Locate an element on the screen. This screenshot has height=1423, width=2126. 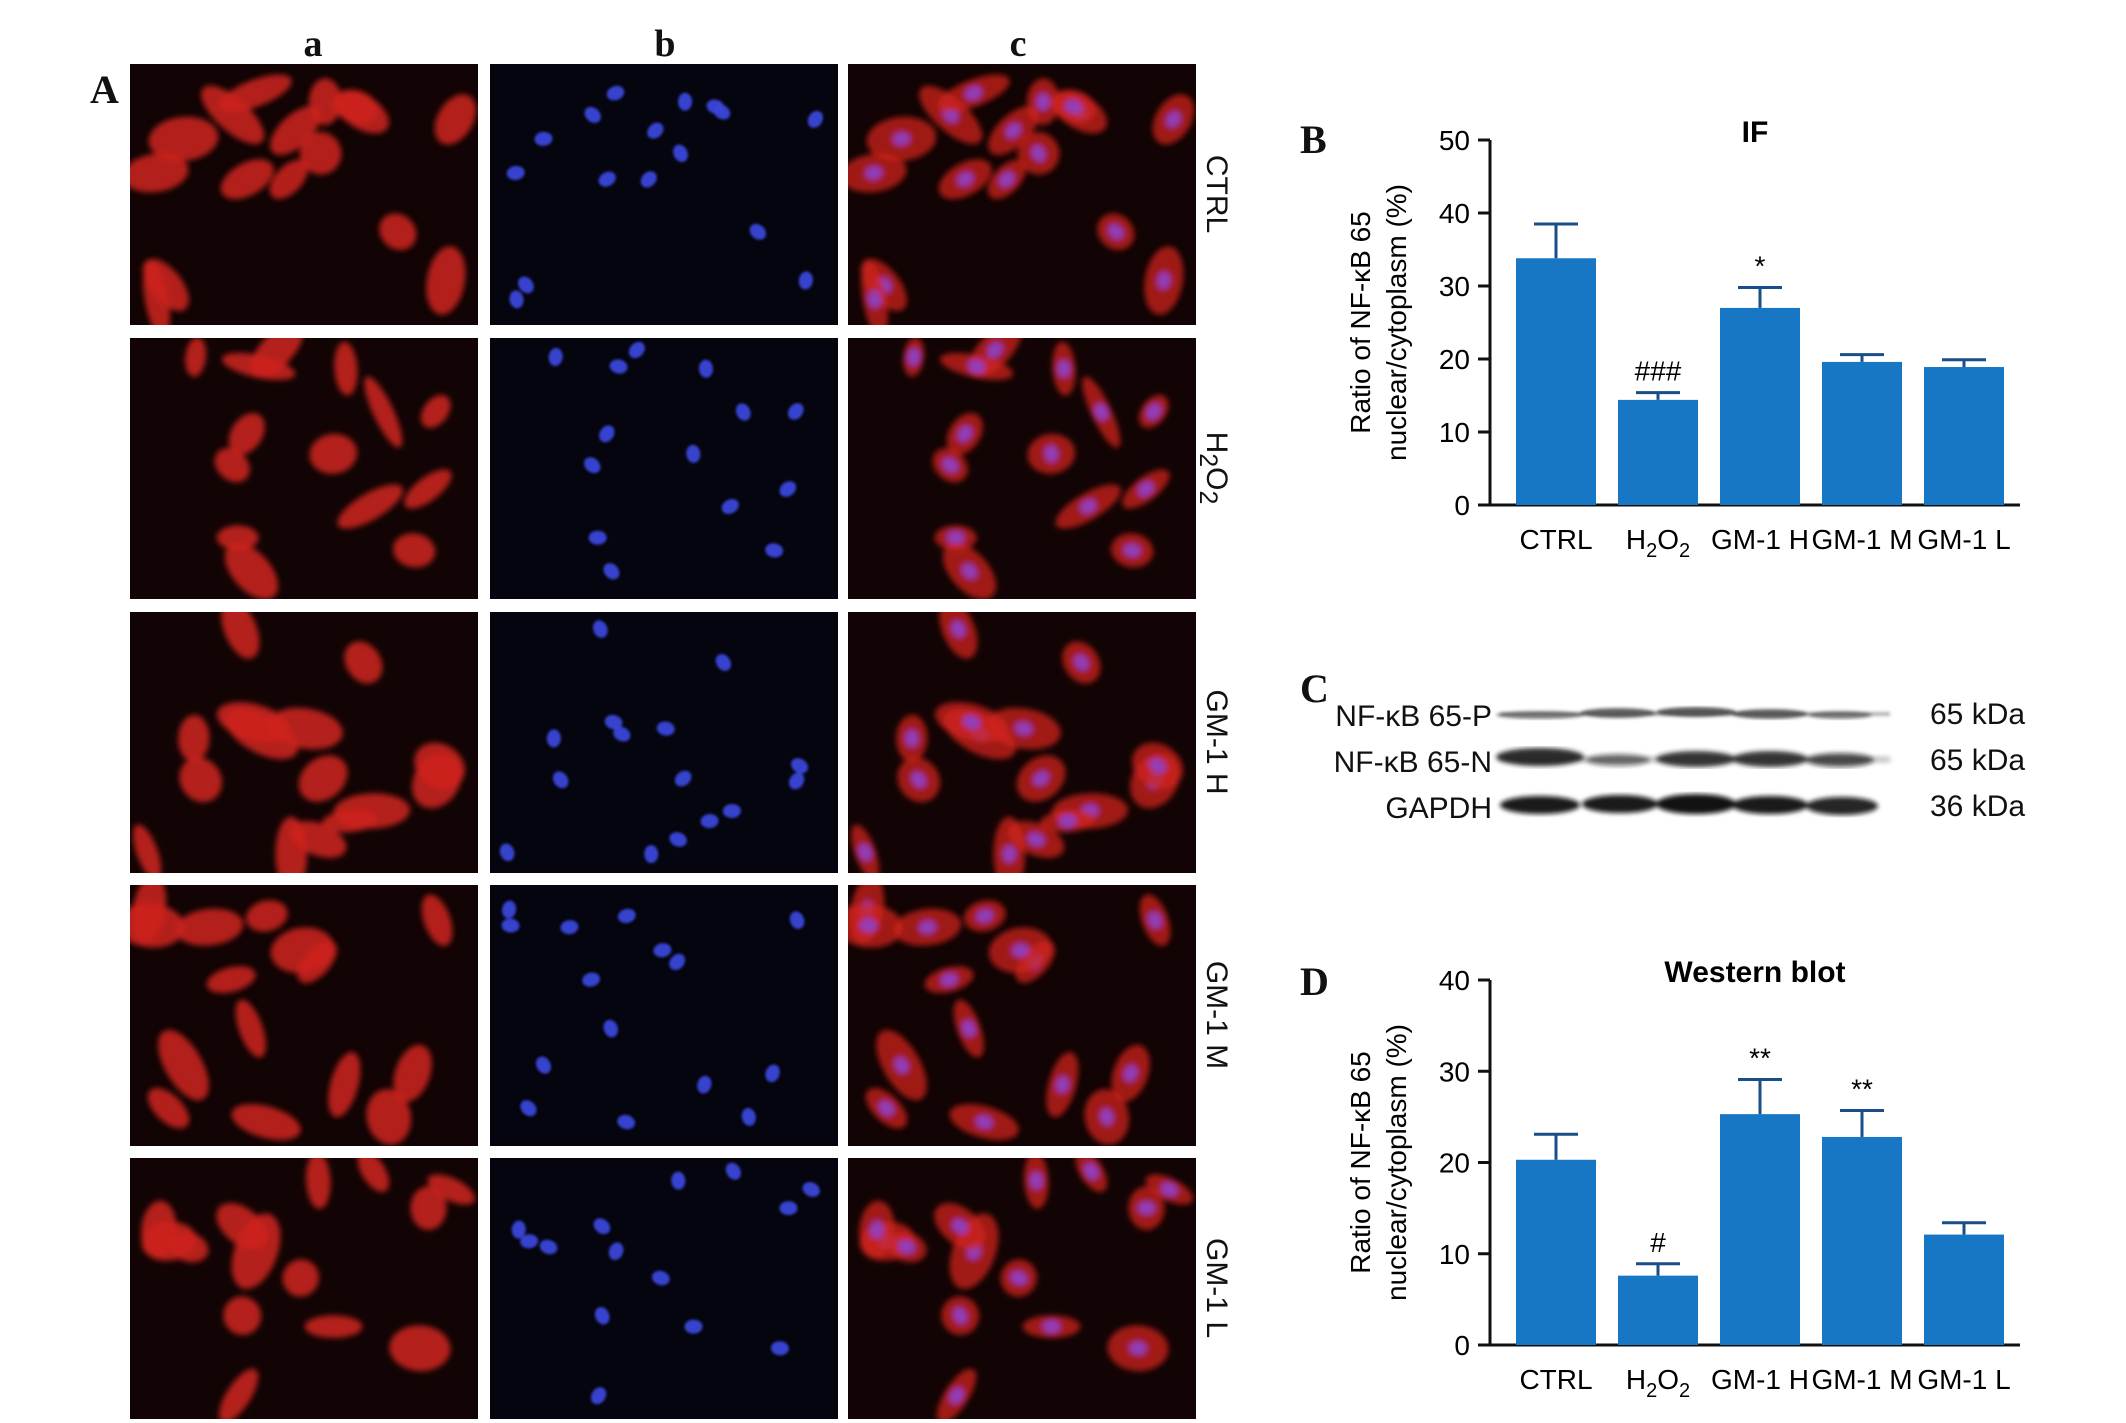
micrograph-gm1-m-red is located at coordinates (304, 1015).